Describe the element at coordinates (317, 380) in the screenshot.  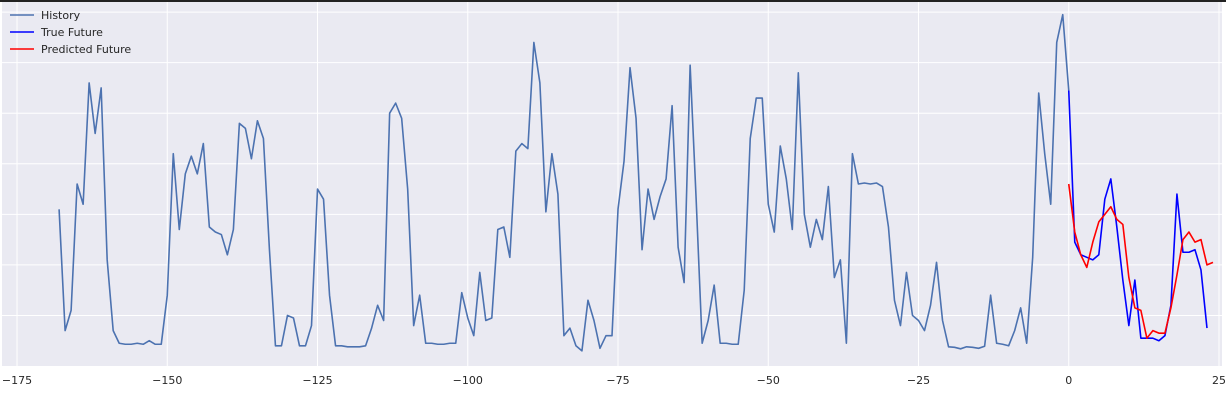
I see `x-tick-label: −125` at that location.